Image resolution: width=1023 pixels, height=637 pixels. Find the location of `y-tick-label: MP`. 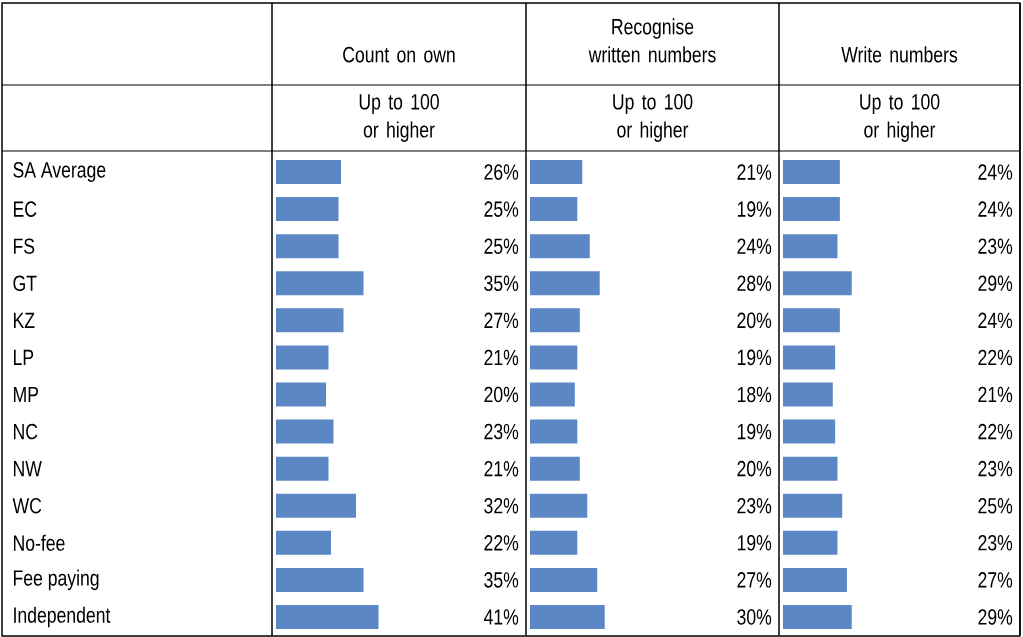

y-tick-label: MP is located at coordinates (26, 394).